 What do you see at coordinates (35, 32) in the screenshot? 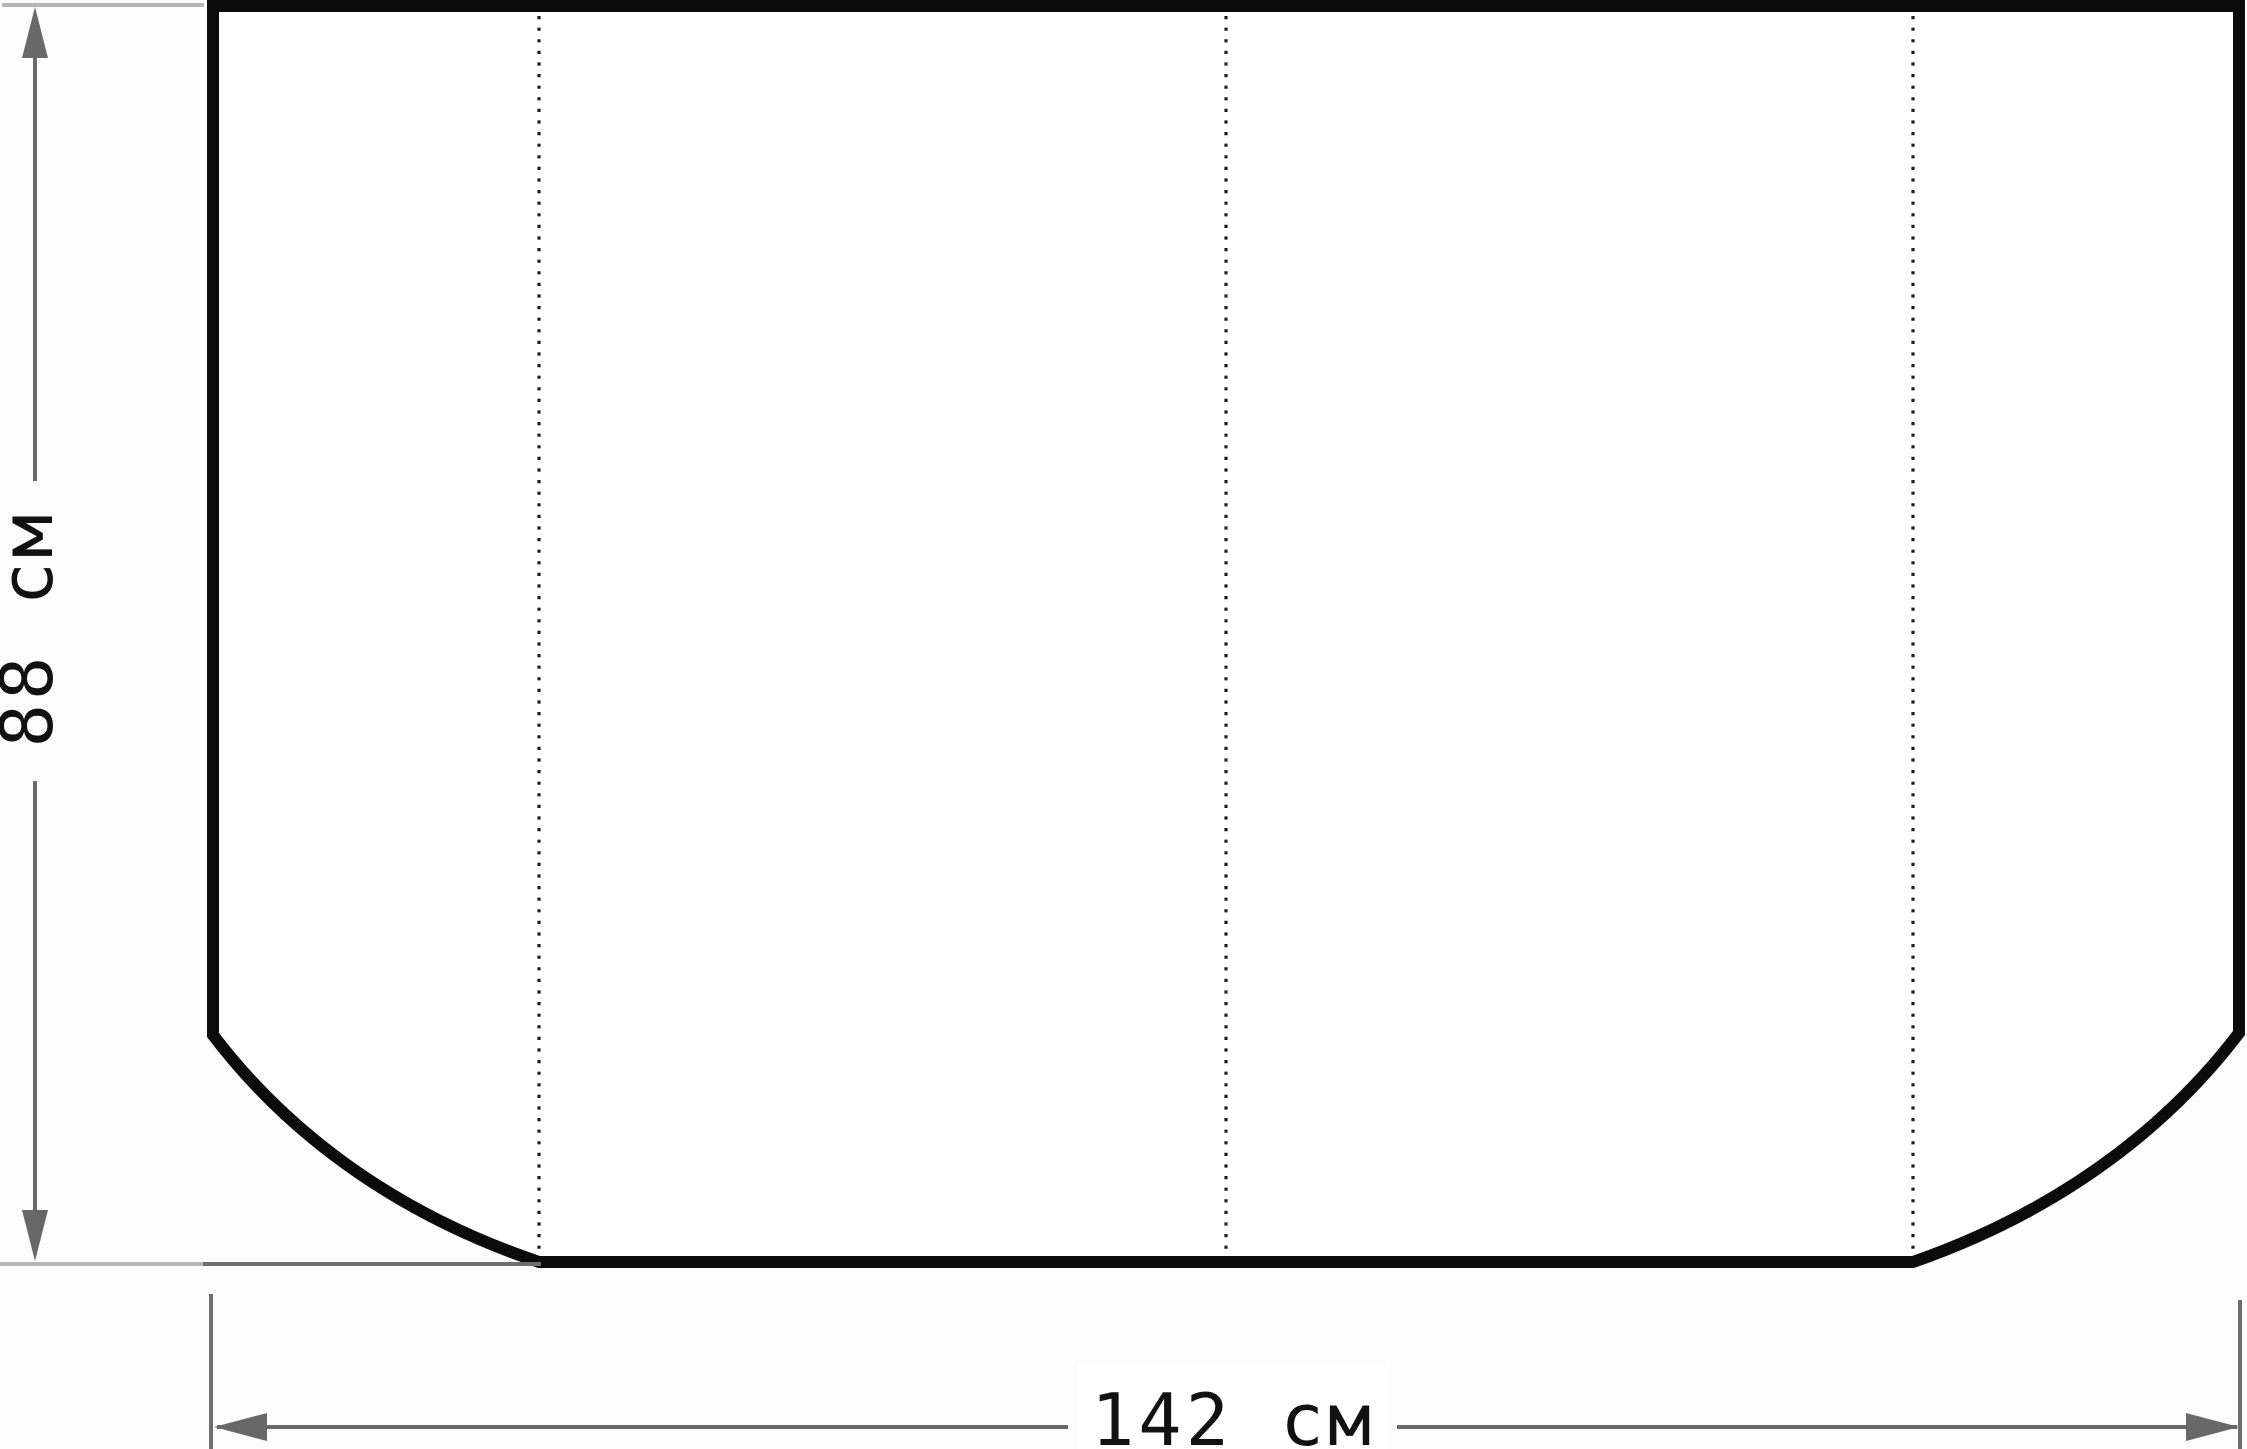
I see `arrow-up-icon` at bounding box center [35, 32].